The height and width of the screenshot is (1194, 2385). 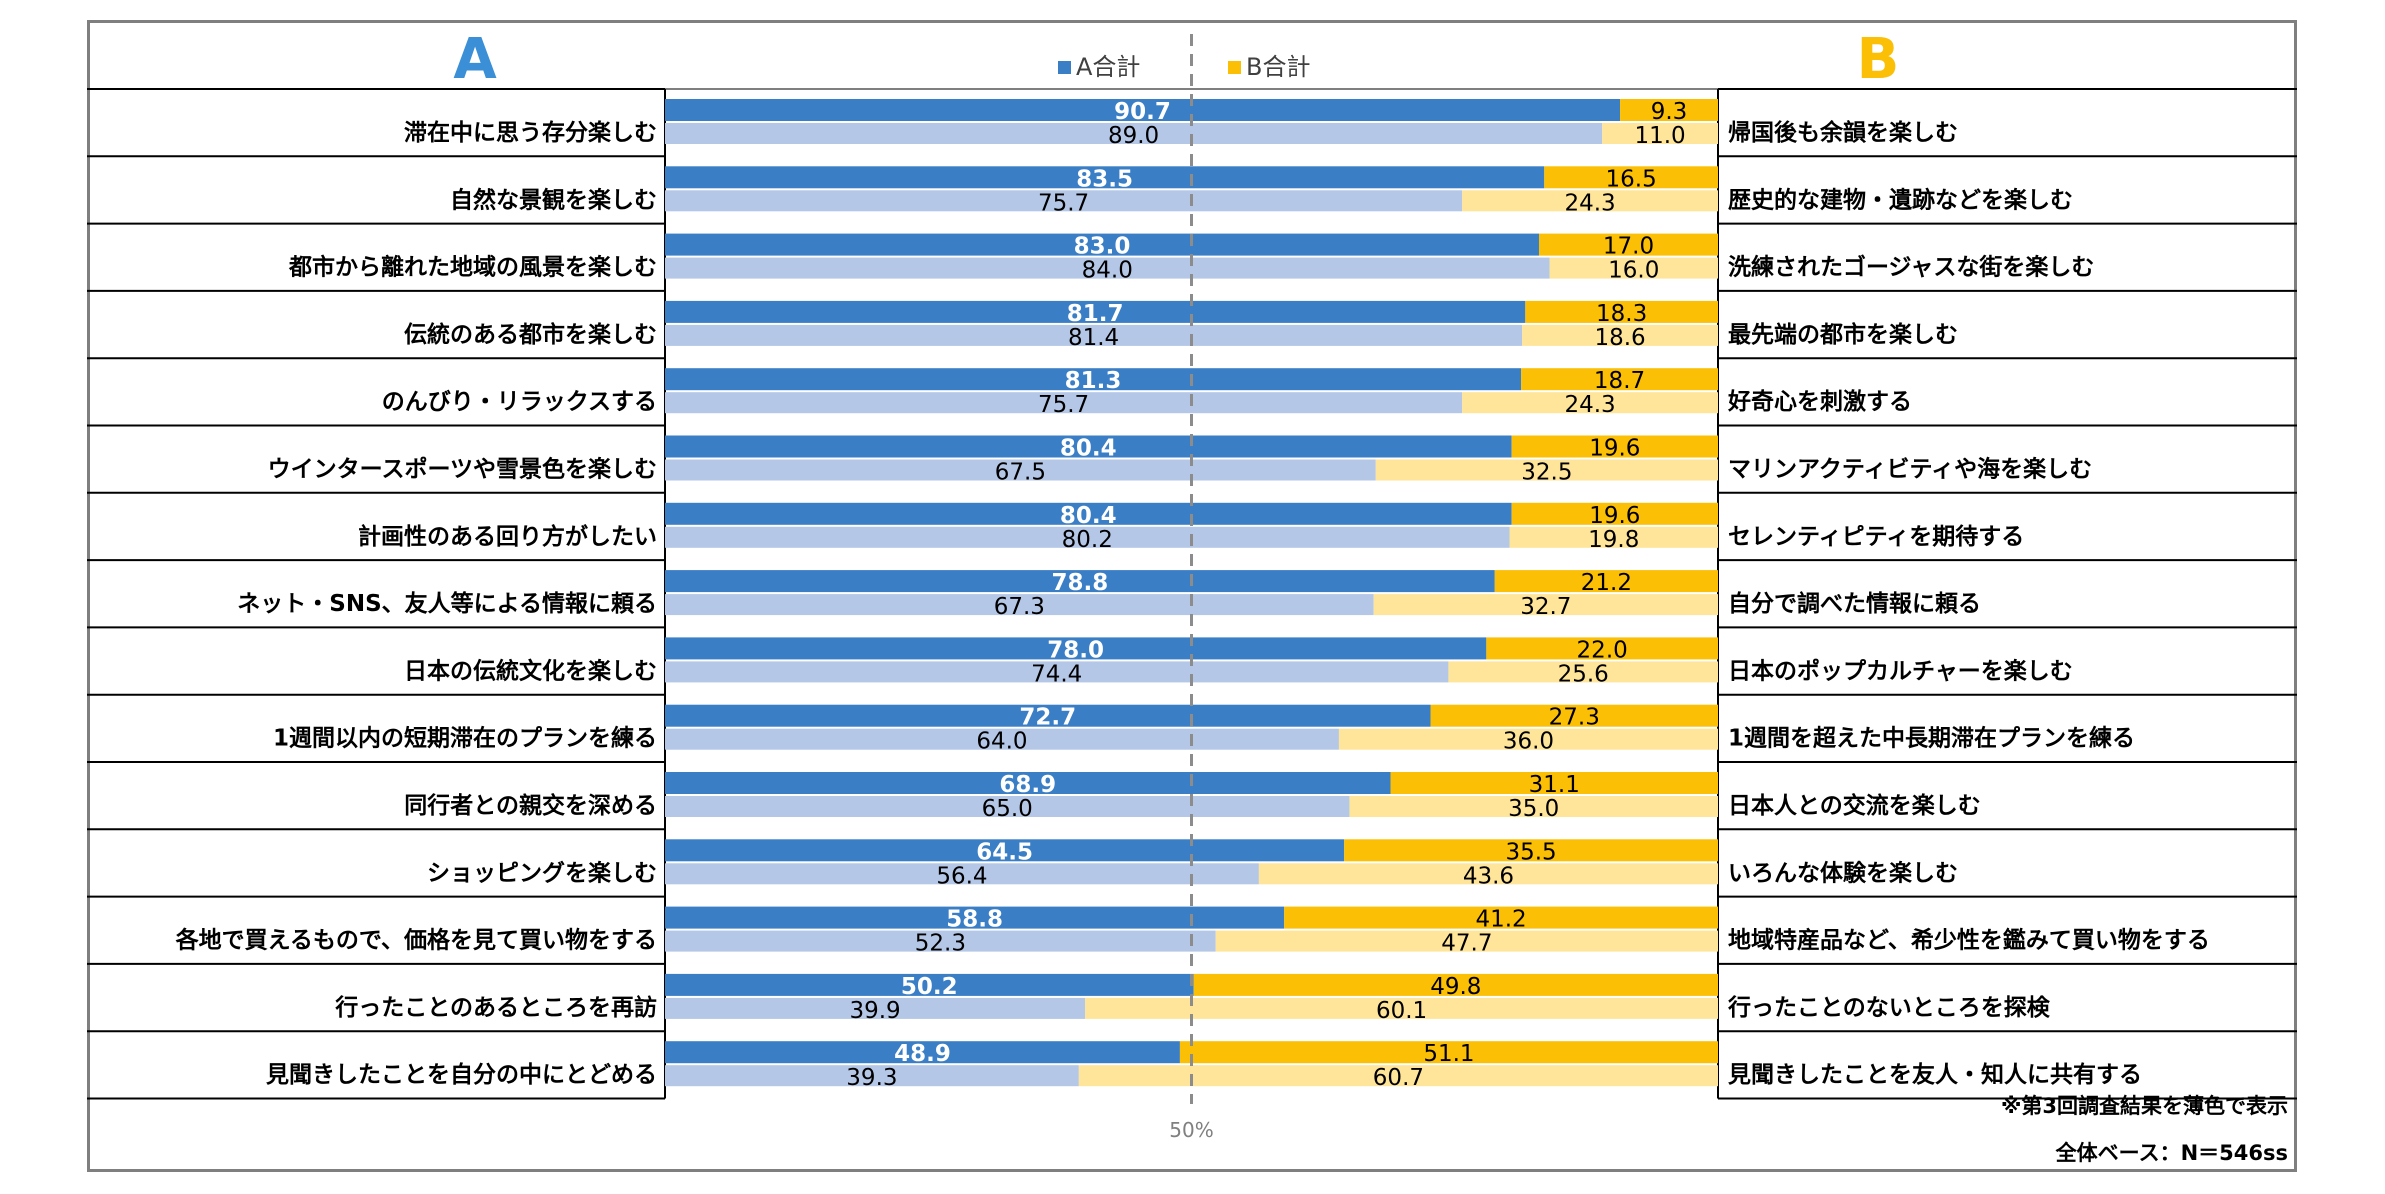 I want to click on category-label-b: 日本のポップカルチャーを楽しむ, so click(x=1900, y=670).